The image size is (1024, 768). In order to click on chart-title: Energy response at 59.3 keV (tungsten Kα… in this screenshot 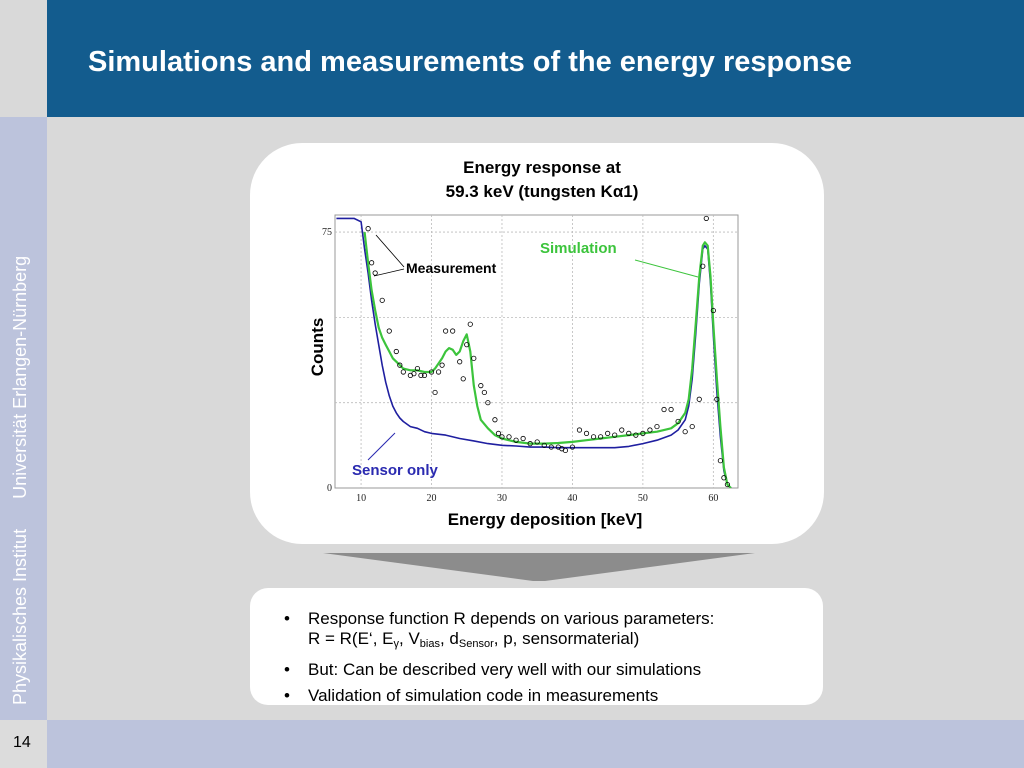, I will do `click(542, 180)`.